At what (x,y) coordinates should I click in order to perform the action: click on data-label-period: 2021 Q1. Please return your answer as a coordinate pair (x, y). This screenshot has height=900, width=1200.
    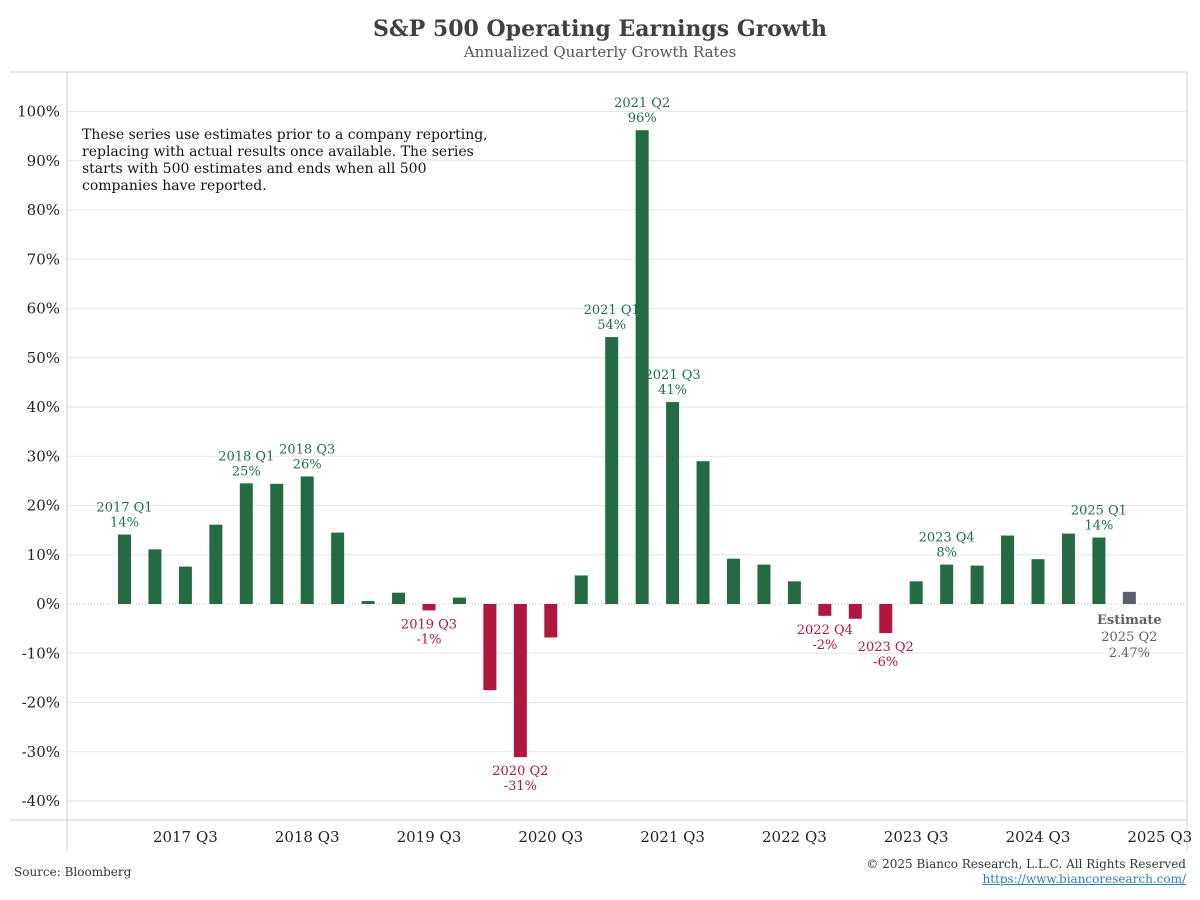
    Looking at the image, I should click on (612, 310).